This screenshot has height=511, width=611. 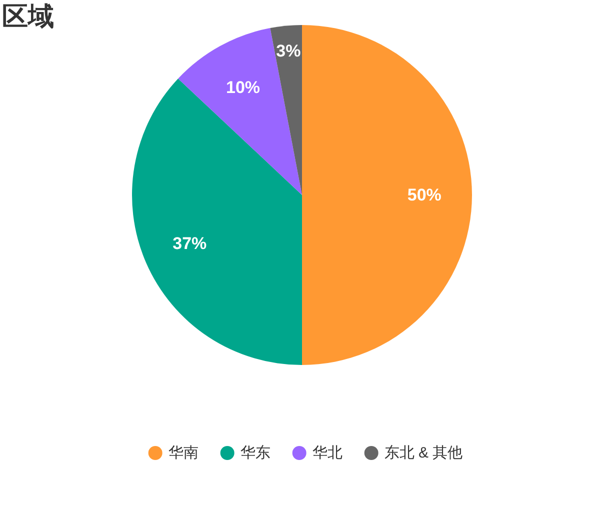 I want to click on legend-label: 东北 & 其他, so click(x=423, y=453).